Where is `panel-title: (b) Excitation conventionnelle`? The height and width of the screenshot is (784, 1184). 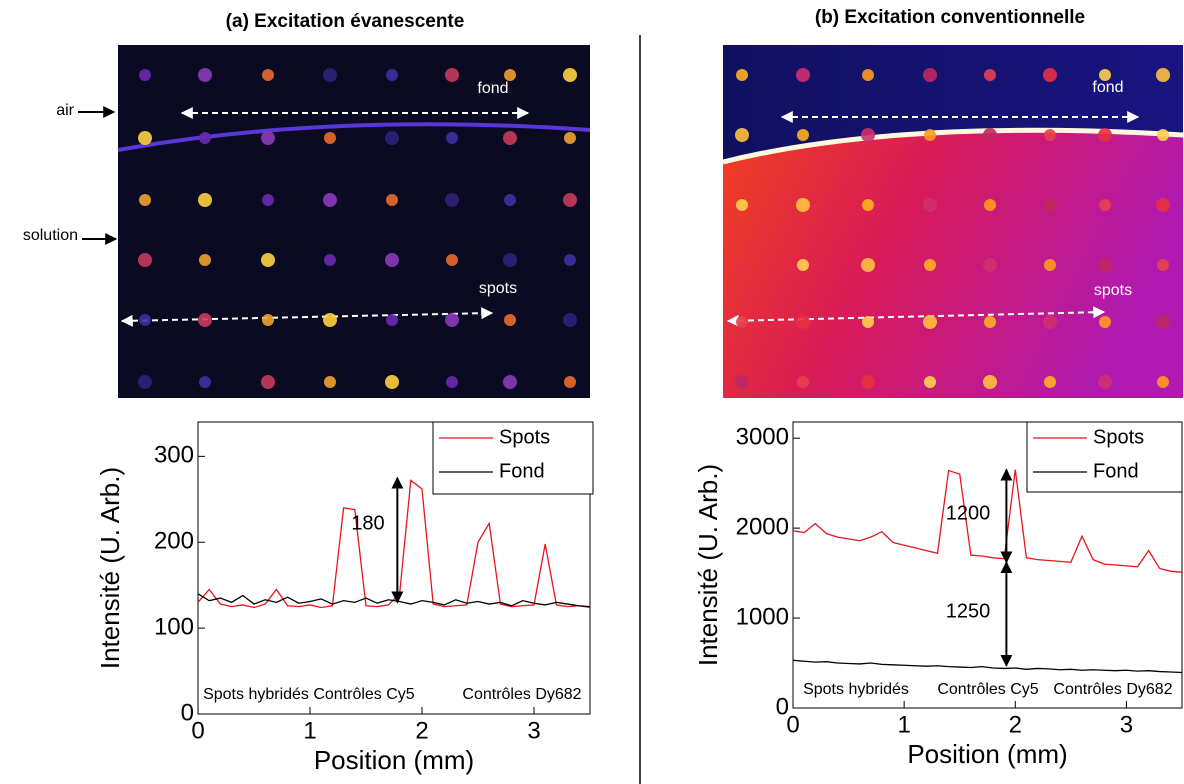 panel-title: (b) Excitation conventionnelle is located at coordinates (950, 17).